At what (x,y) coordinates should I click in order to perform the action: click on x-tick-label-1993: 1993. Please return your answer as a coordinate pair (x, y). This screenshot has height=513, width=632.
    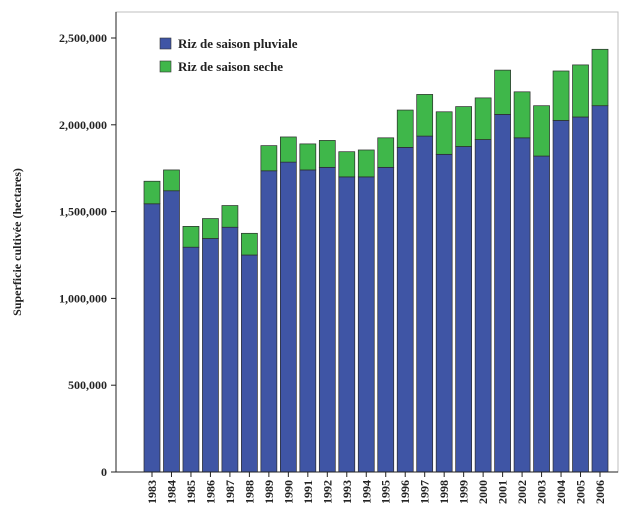
    Looking at the image, I should click on (347, 492).